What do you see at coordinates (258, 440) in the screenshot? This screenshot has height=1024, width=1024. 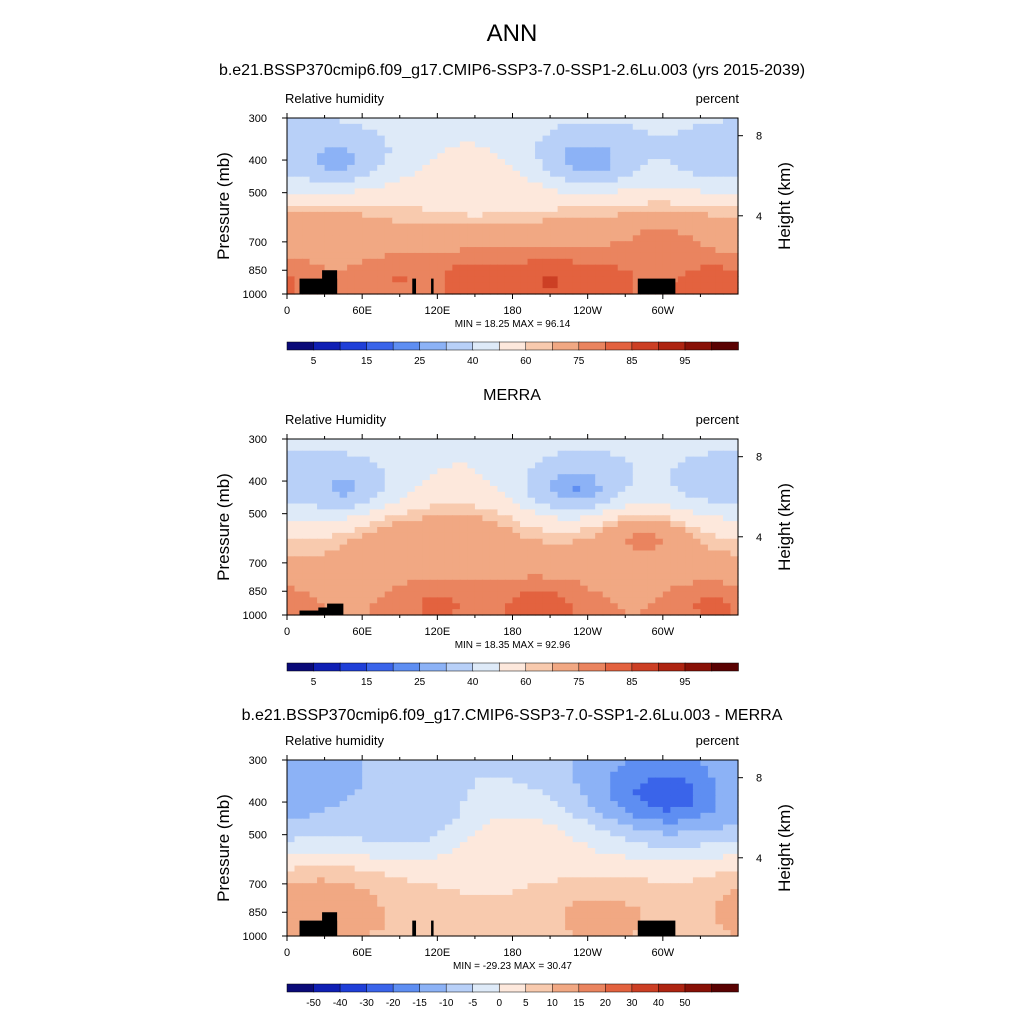 I see `y-tick-label: 300` at bounding box center [258, 440].